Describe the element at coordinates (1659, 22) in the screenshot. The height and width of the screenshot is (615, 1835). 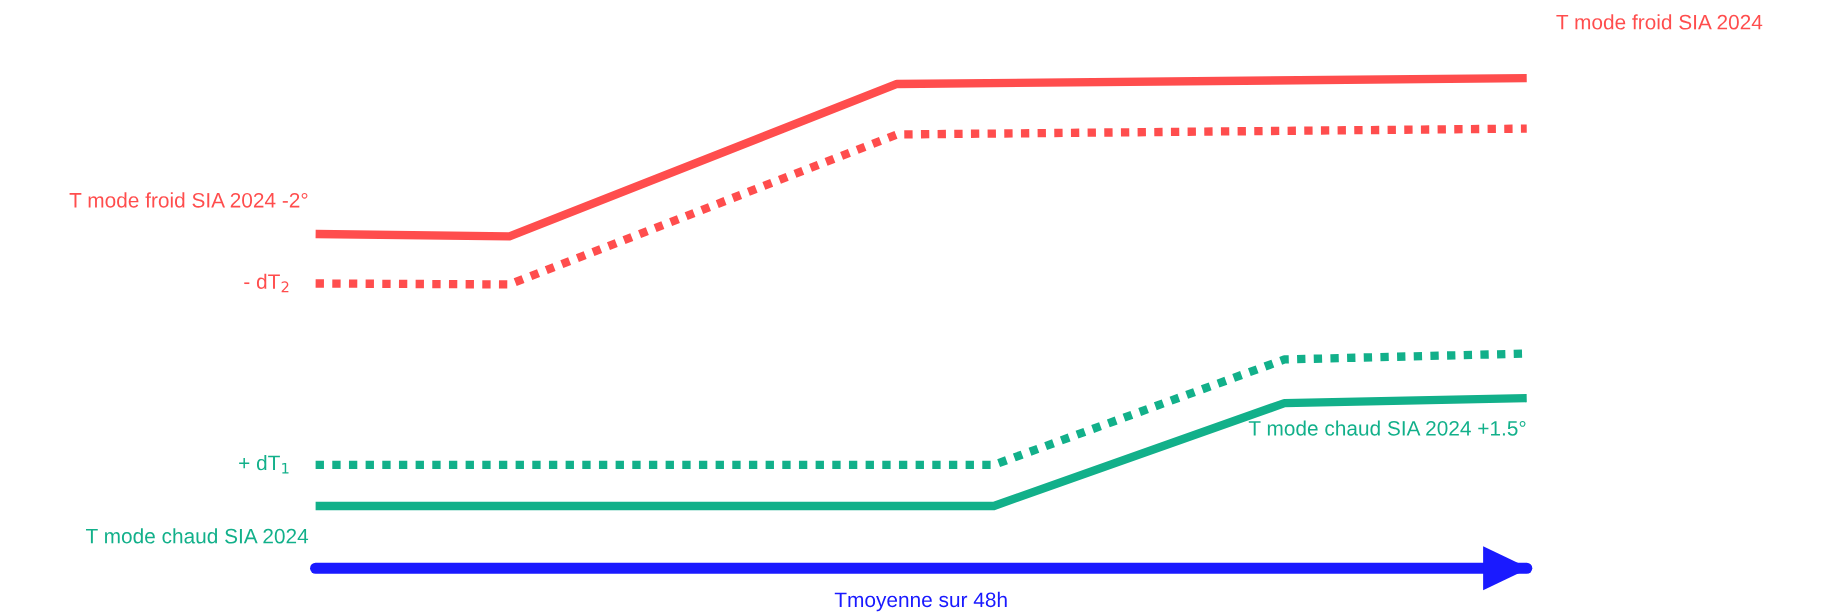
I see `text: T mode froid SIA 2024` at that location.